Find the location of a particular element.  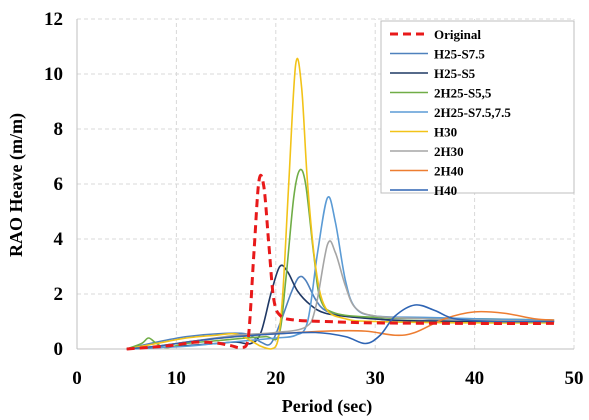

legend-label-h30: H30 is located at coordinates (445, 132).